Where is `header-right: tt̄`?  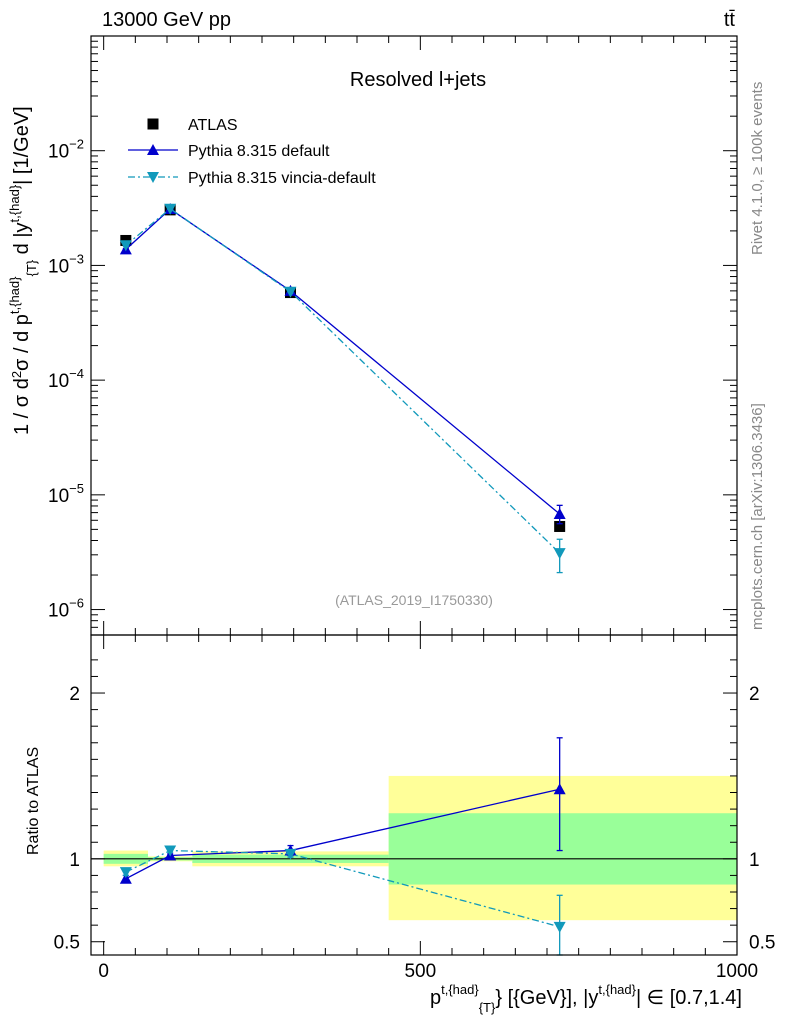
header-right: tt̄ is located at coordinates (730, 20).